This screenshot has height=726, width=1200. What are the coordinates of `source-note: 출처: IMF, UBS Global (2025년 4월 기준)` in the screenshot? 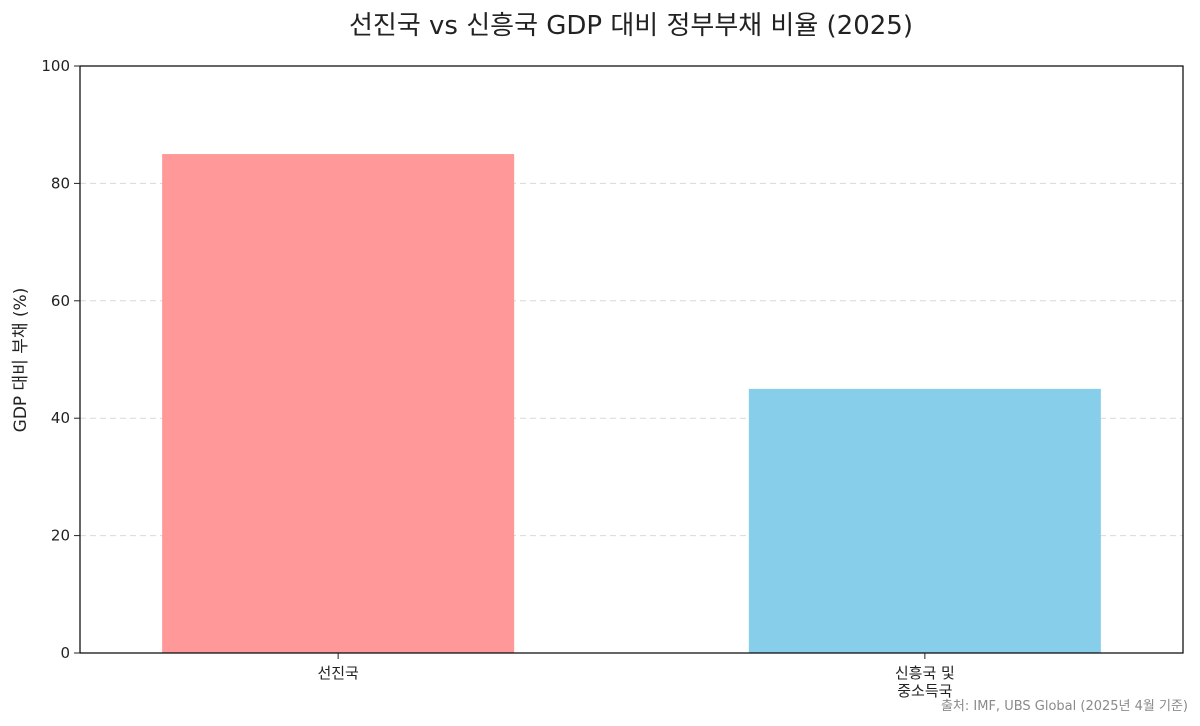 It's located at (1064, 706).